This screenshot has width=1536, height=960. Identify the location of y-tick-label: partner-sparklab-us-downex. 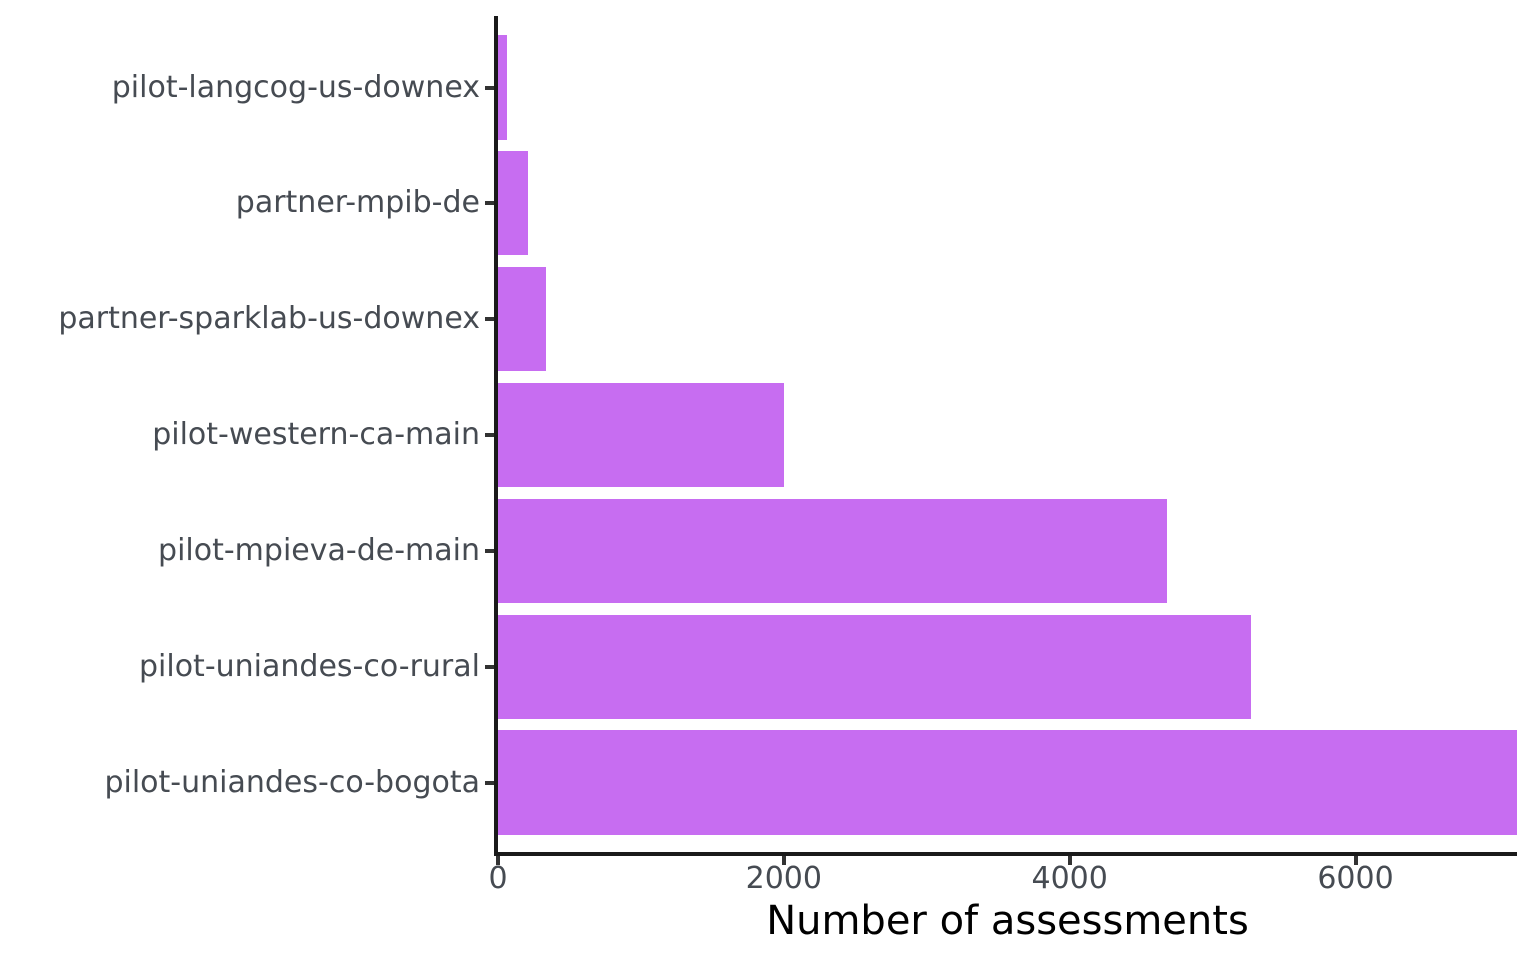
(269, 319).